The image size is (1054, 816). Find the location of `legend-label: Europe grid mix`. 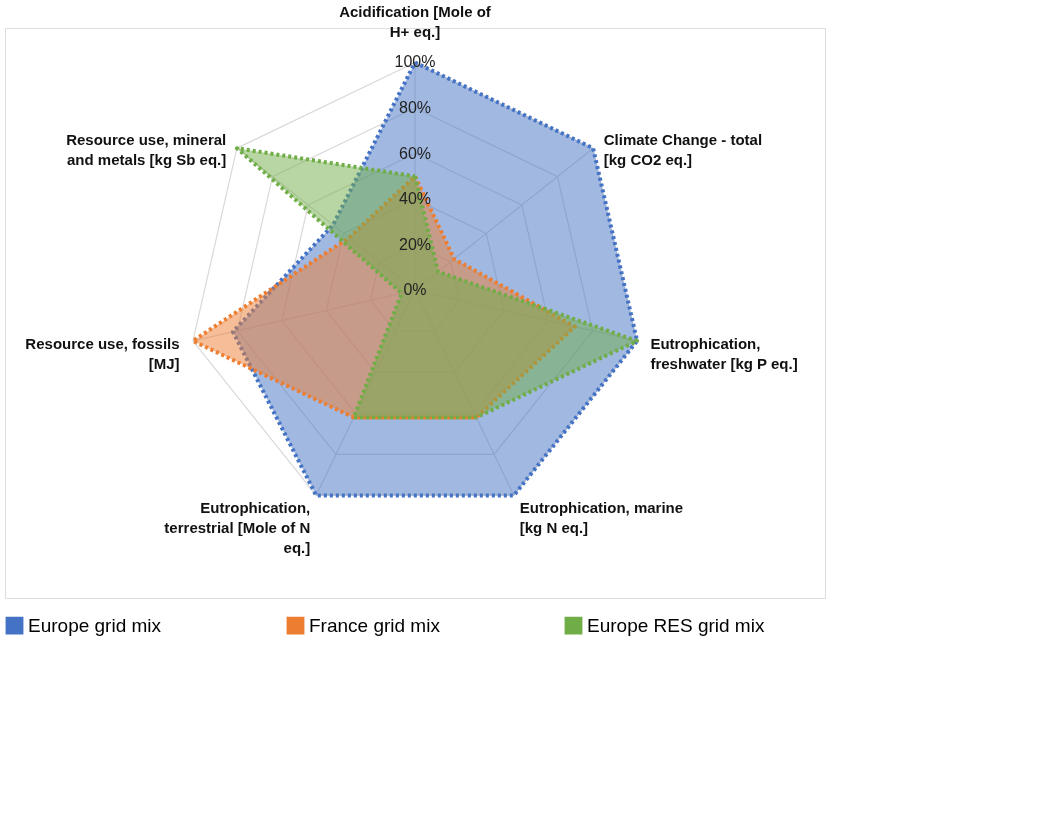

legend-label: Europe grid mix is located at coordinates (95, 625).